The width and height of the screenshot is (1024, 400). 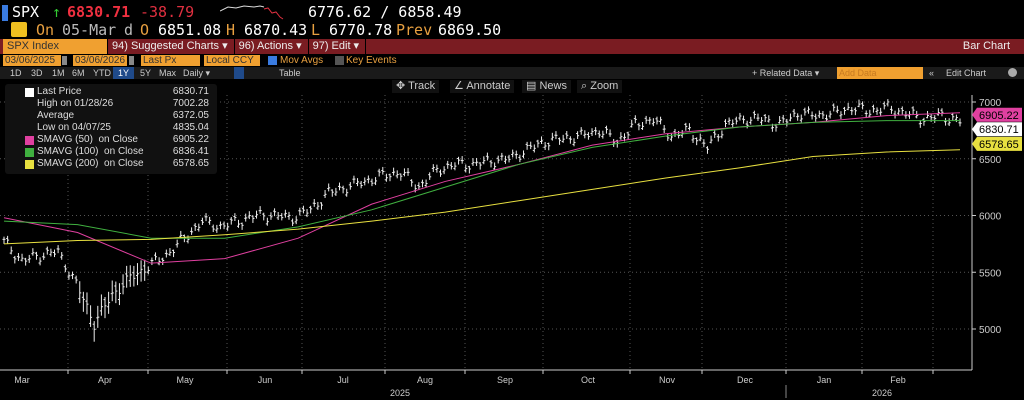 What do you see at coordinates (231, 30) in the screenshot?
I see `high-label: H` at bounding box center [231, 30].